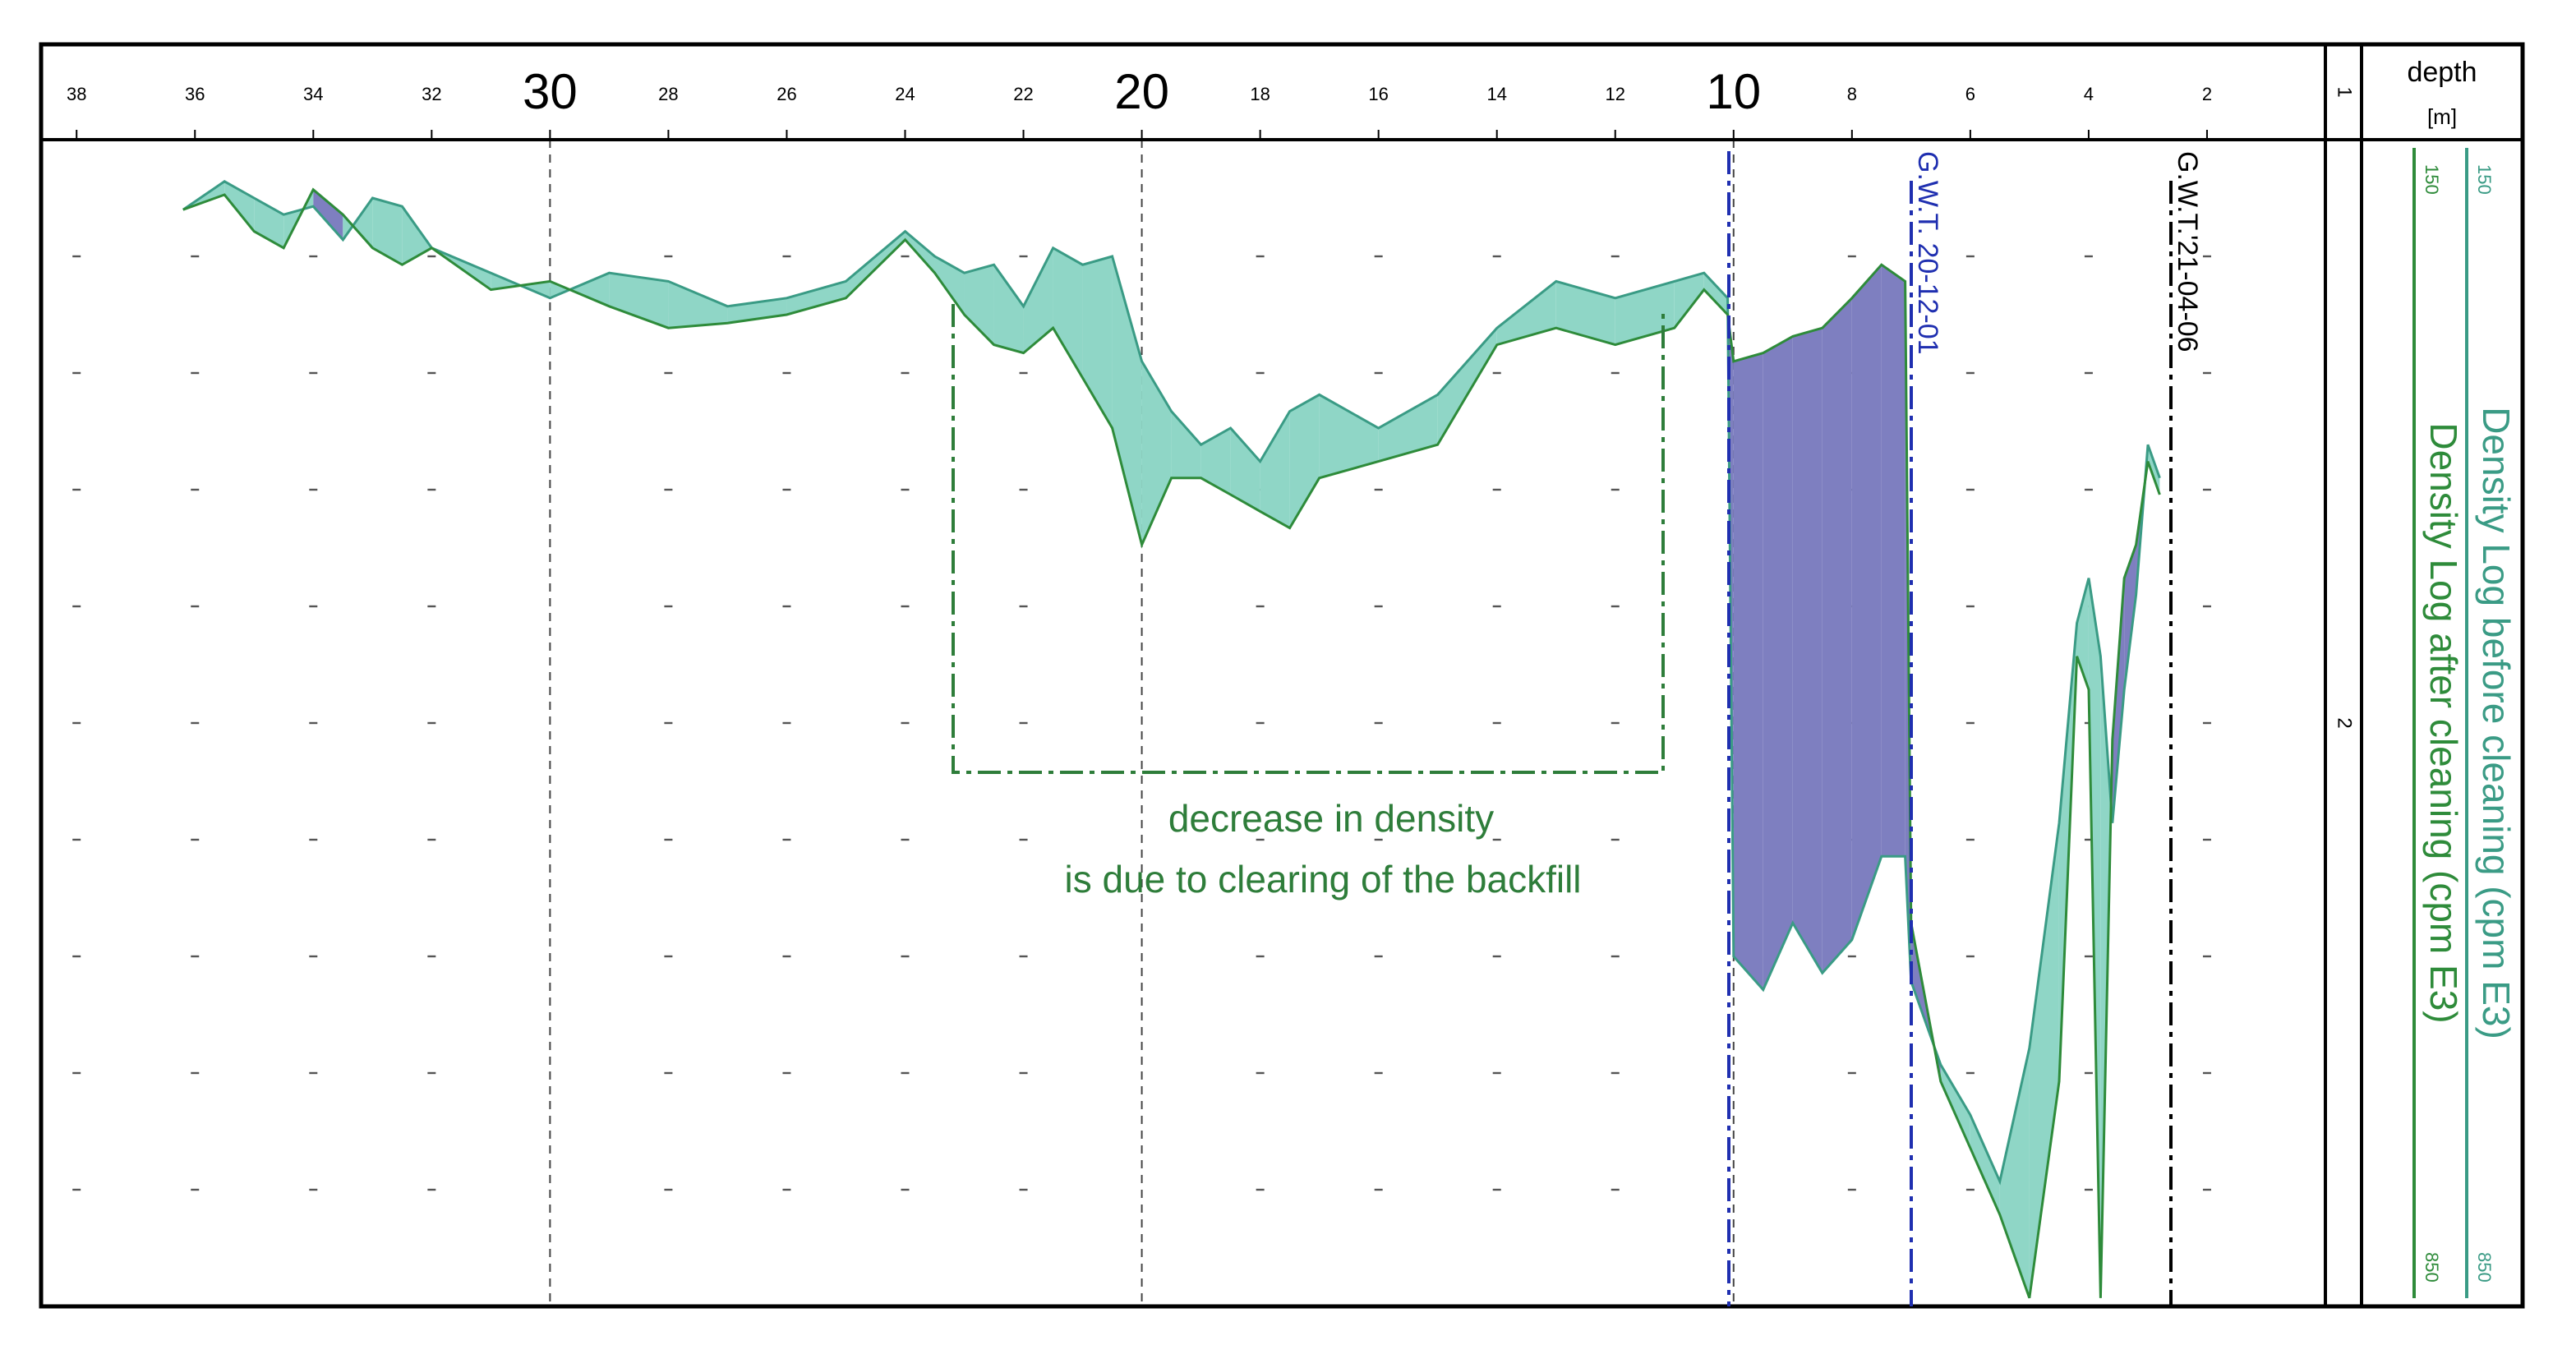  What do you see at coordinates (1322, 879) in the screenshot?
I see `annotation-text: is due to clearing of the backfill` at bounding box center [1322, 879].